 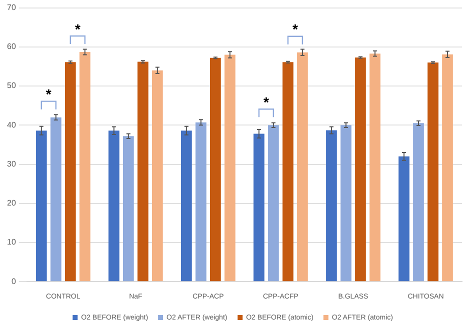 What do you see at coordinates (11, 242) in the screenshot?
I see `y-tick-label: 10` at bounding box center [11, 242].